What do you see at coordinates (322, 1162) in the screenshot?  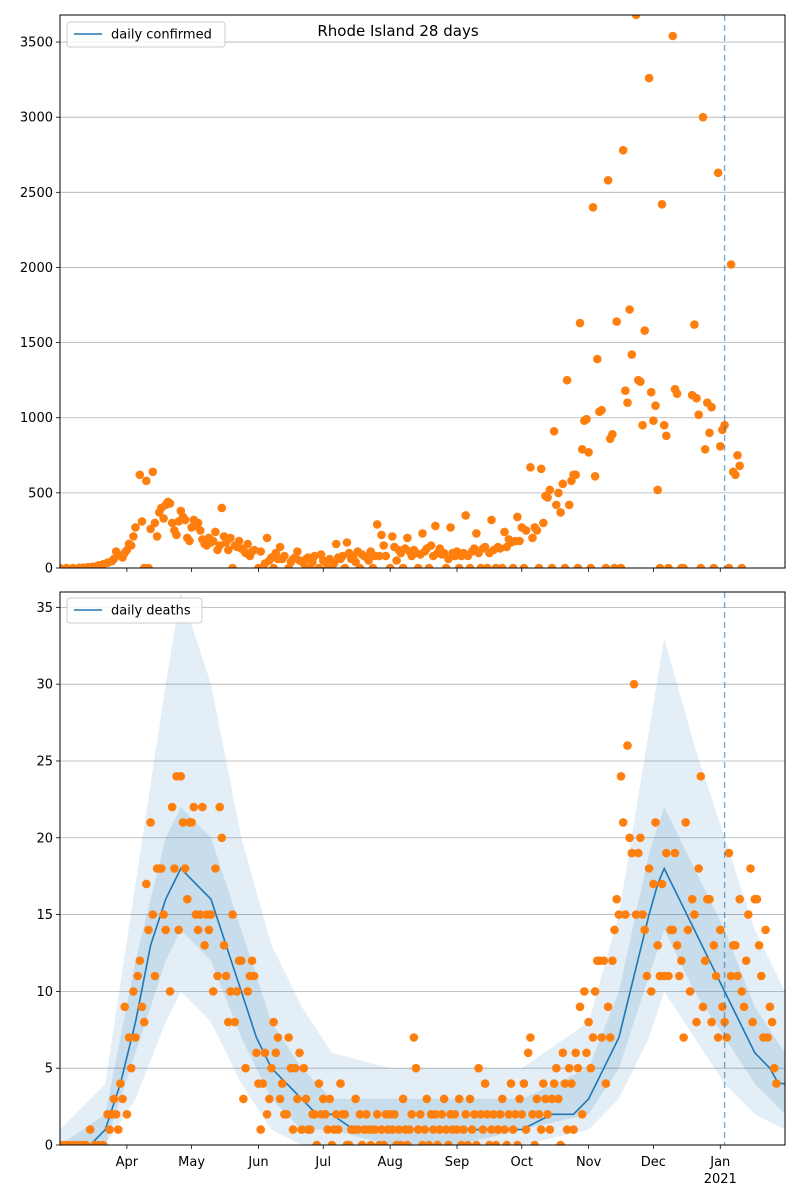 I see `x-tick-label: Jul` at bounding box center [322, 1162].